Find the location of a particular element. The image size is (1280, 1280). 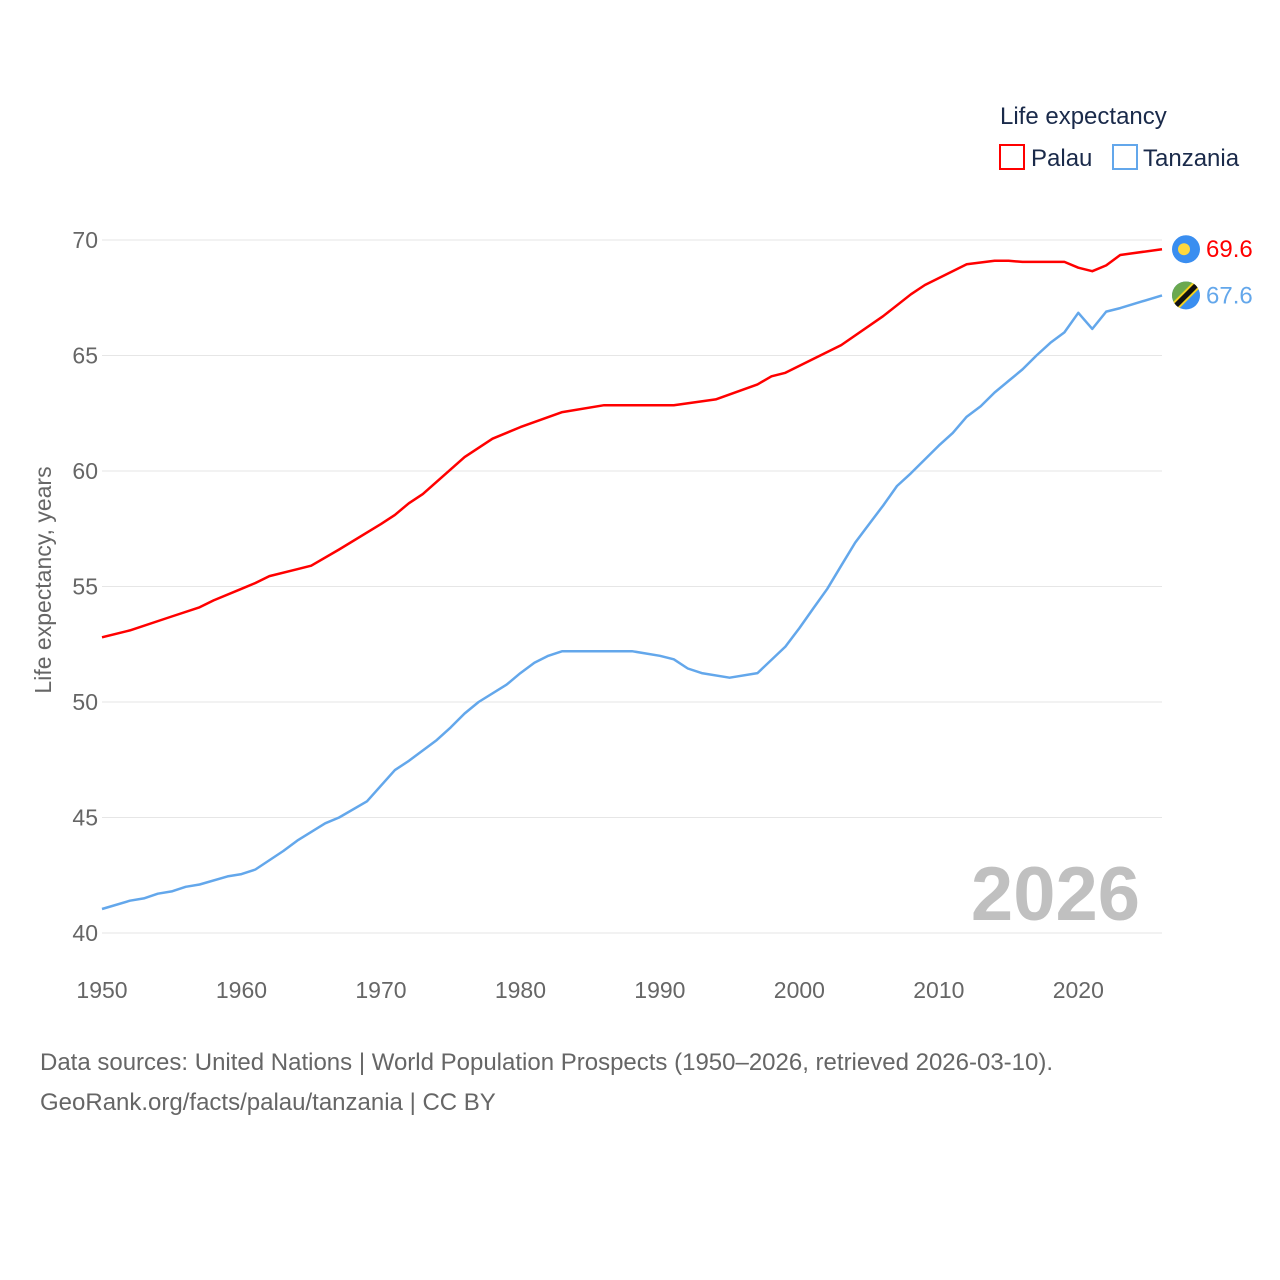

x-tick-label: 1980 is located at coordinates (520, 990).